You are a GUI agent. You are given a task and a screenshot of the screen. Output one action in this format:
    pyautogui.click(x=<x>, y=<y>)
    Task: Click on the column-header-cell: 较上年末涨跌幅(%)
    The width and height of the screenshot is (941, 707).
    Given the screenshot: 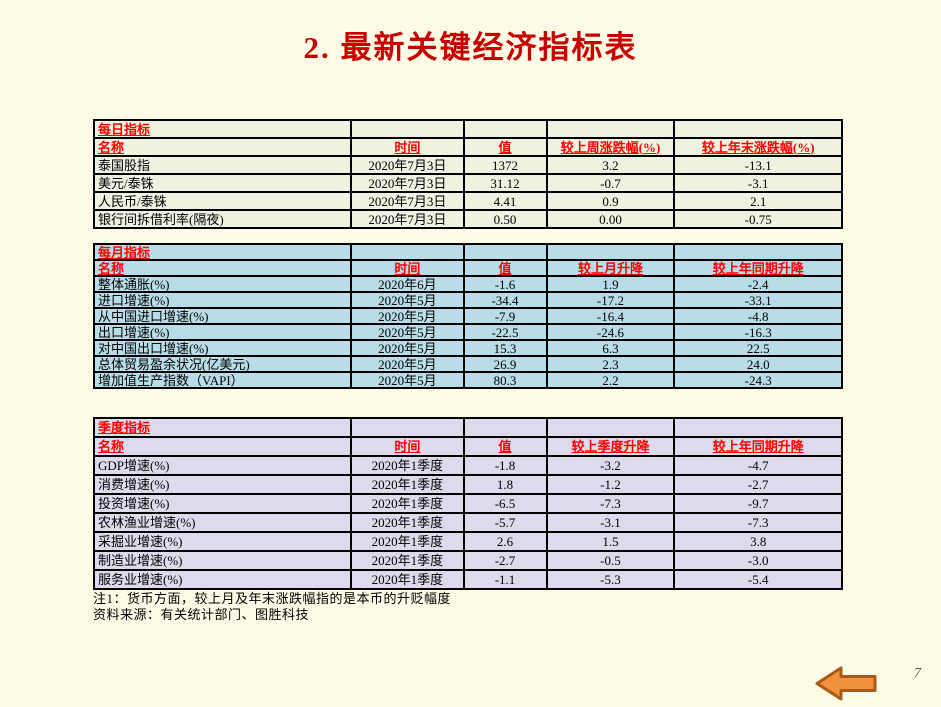 What is the action you would take?
    pyautogui.click(x=758, y=147)
    